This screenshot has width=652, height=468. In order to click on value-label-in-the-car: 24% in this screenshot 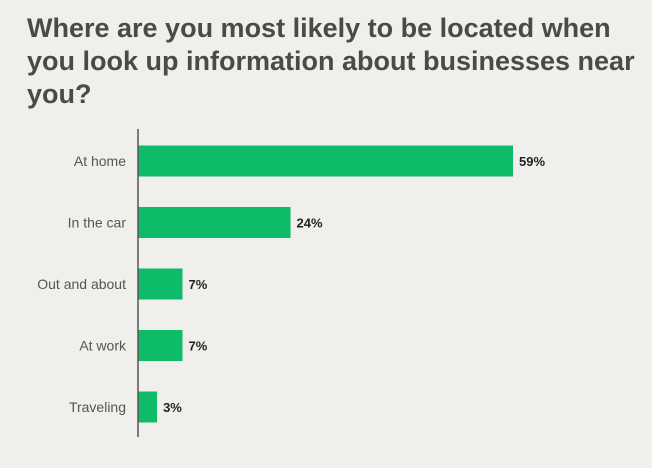, I will do `click(310, 223)`.